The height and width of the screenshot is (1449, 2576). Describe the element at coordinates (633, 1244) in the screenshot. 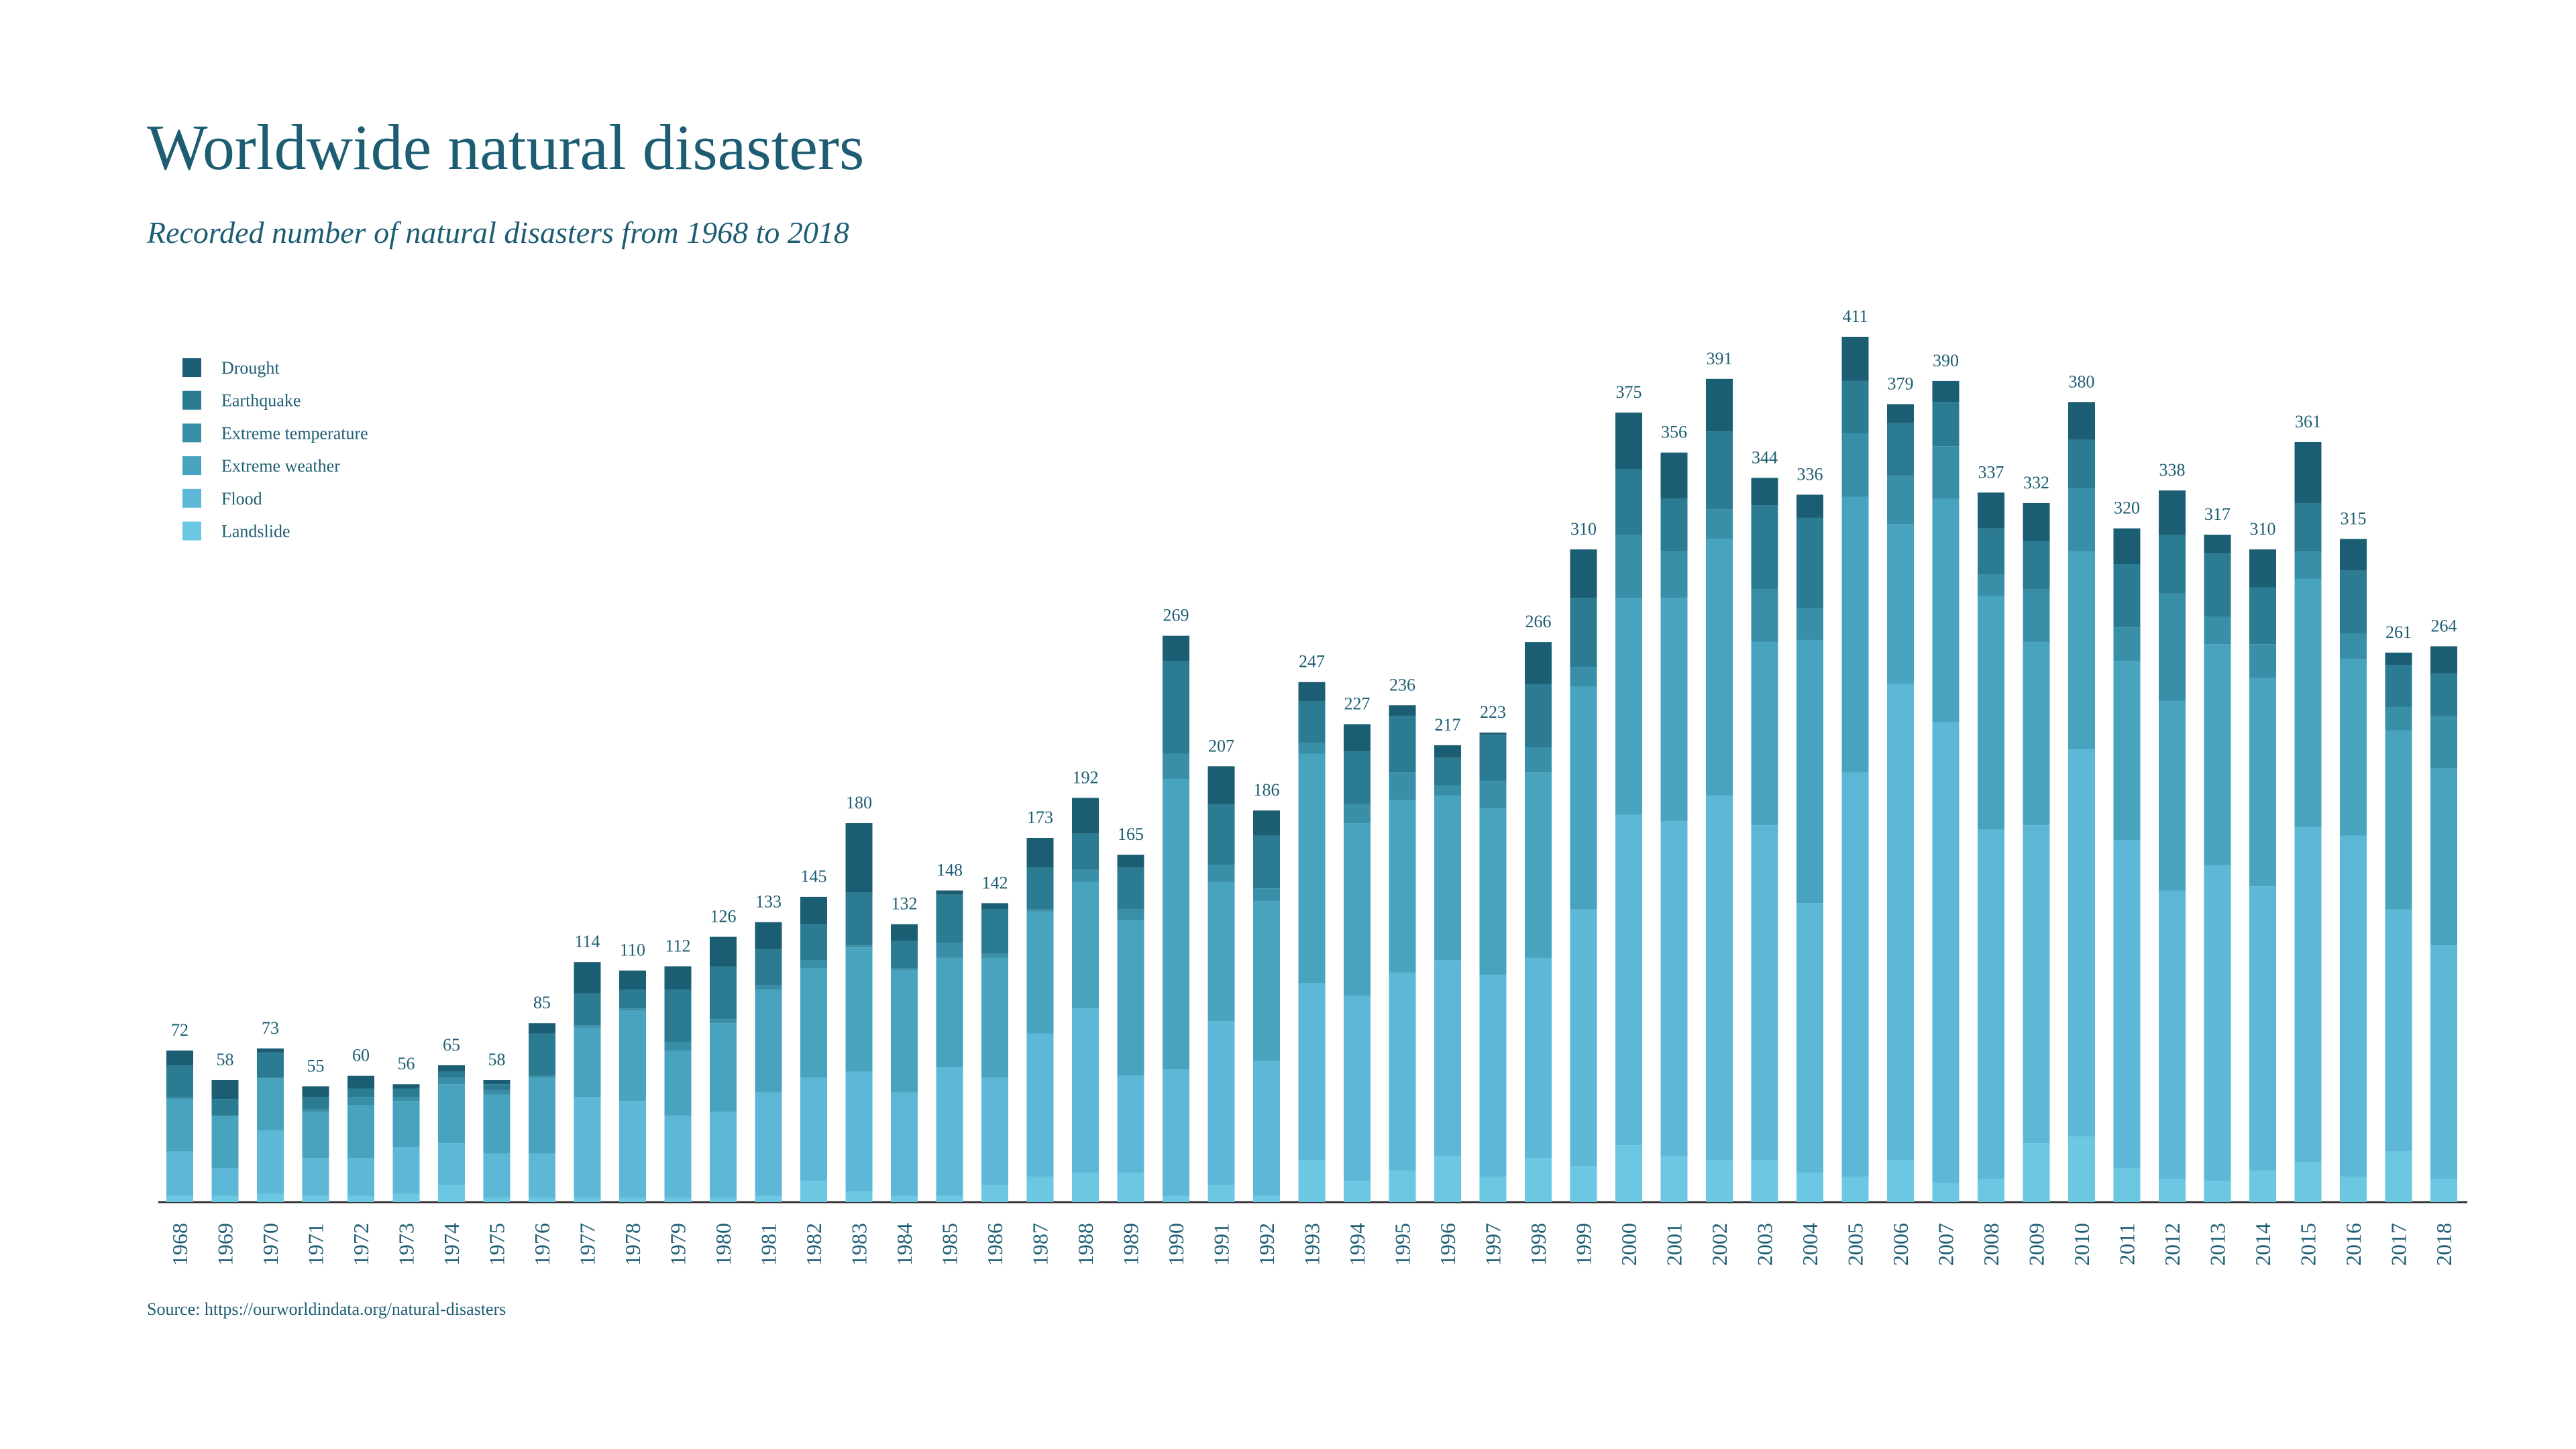

I see `x-tick-label: 1978` at that location.